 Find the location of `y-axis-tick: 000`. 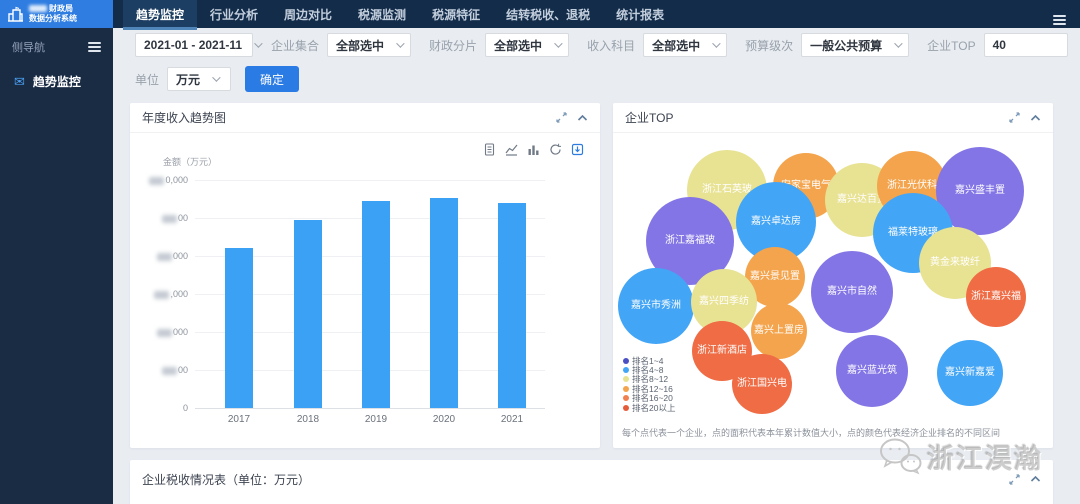

y-axis-tick: 000 is located at coordinates (159, 256).